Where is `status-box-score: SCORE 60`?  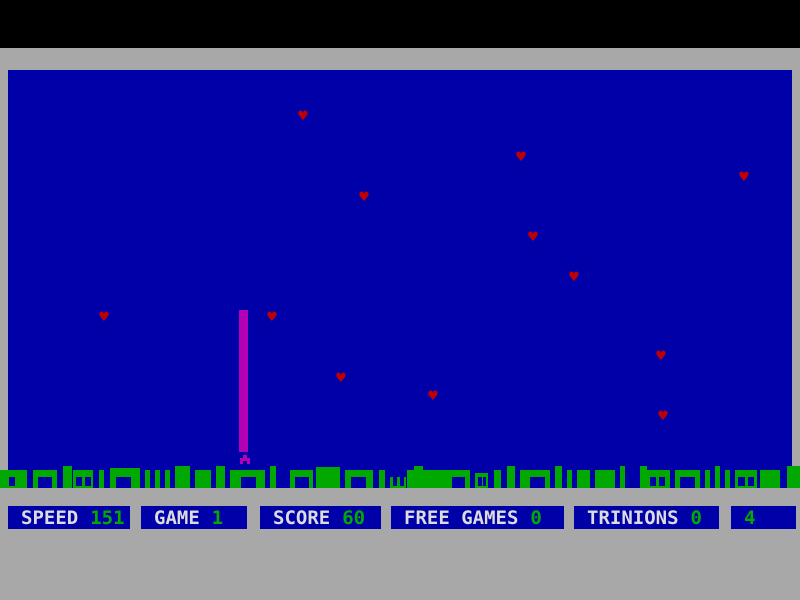 status-box-score: SCORE 60 is located at coordinates (320, 517).